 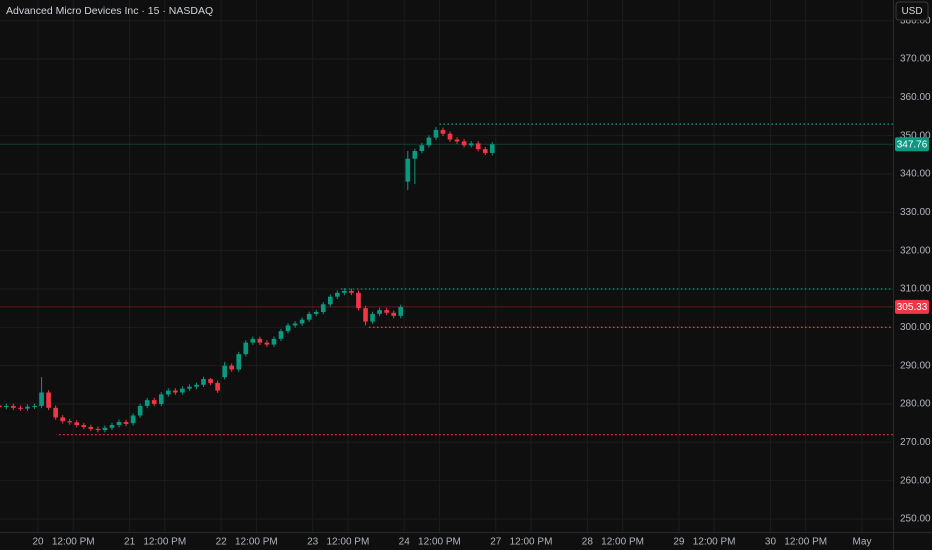 I want to click on x-tick-label: 22, so click(x=222, y=542).